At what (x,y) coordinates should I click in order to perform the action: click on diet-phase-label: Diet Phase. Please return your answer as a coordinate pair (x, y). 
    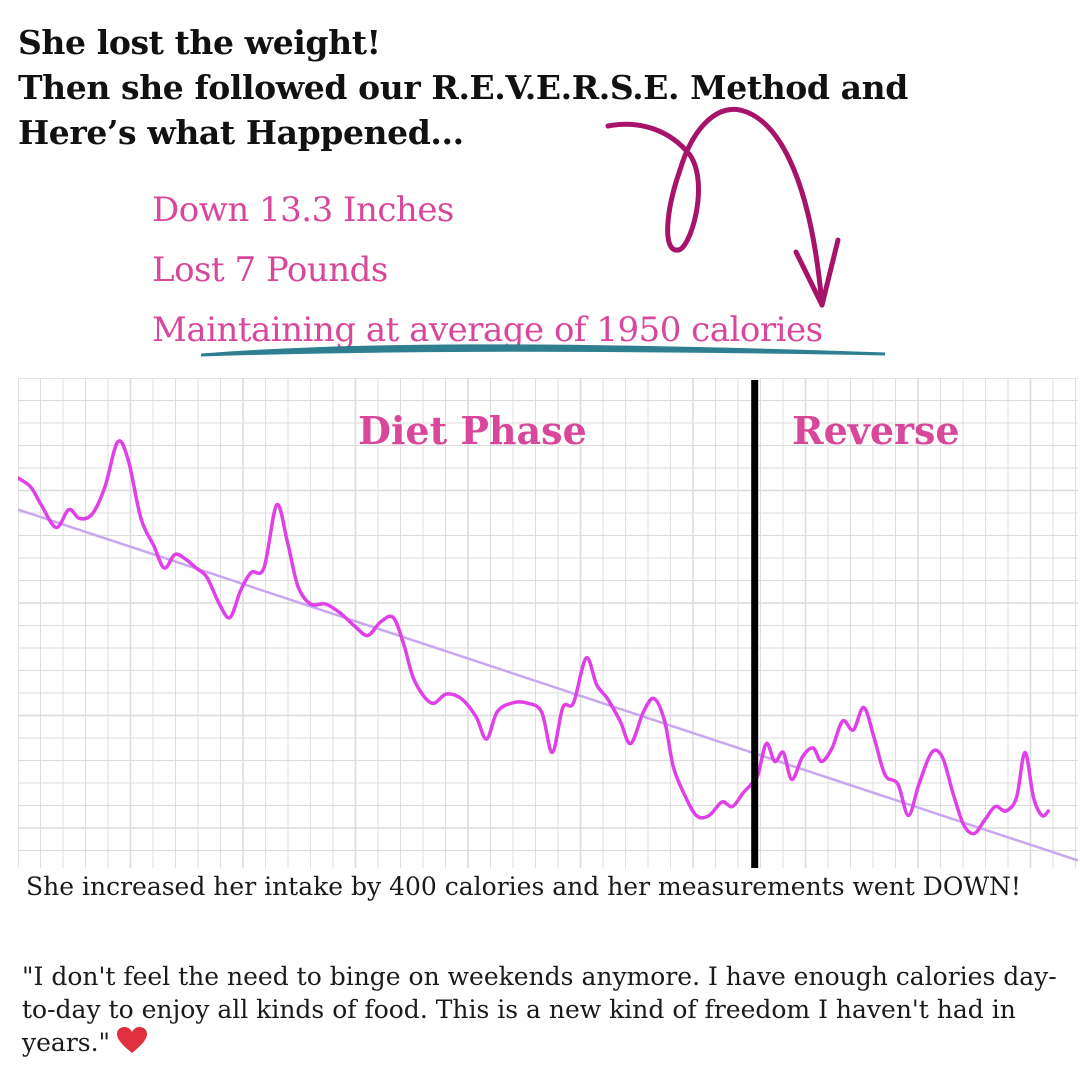
    Looking at the image, I should click on (472, 430).